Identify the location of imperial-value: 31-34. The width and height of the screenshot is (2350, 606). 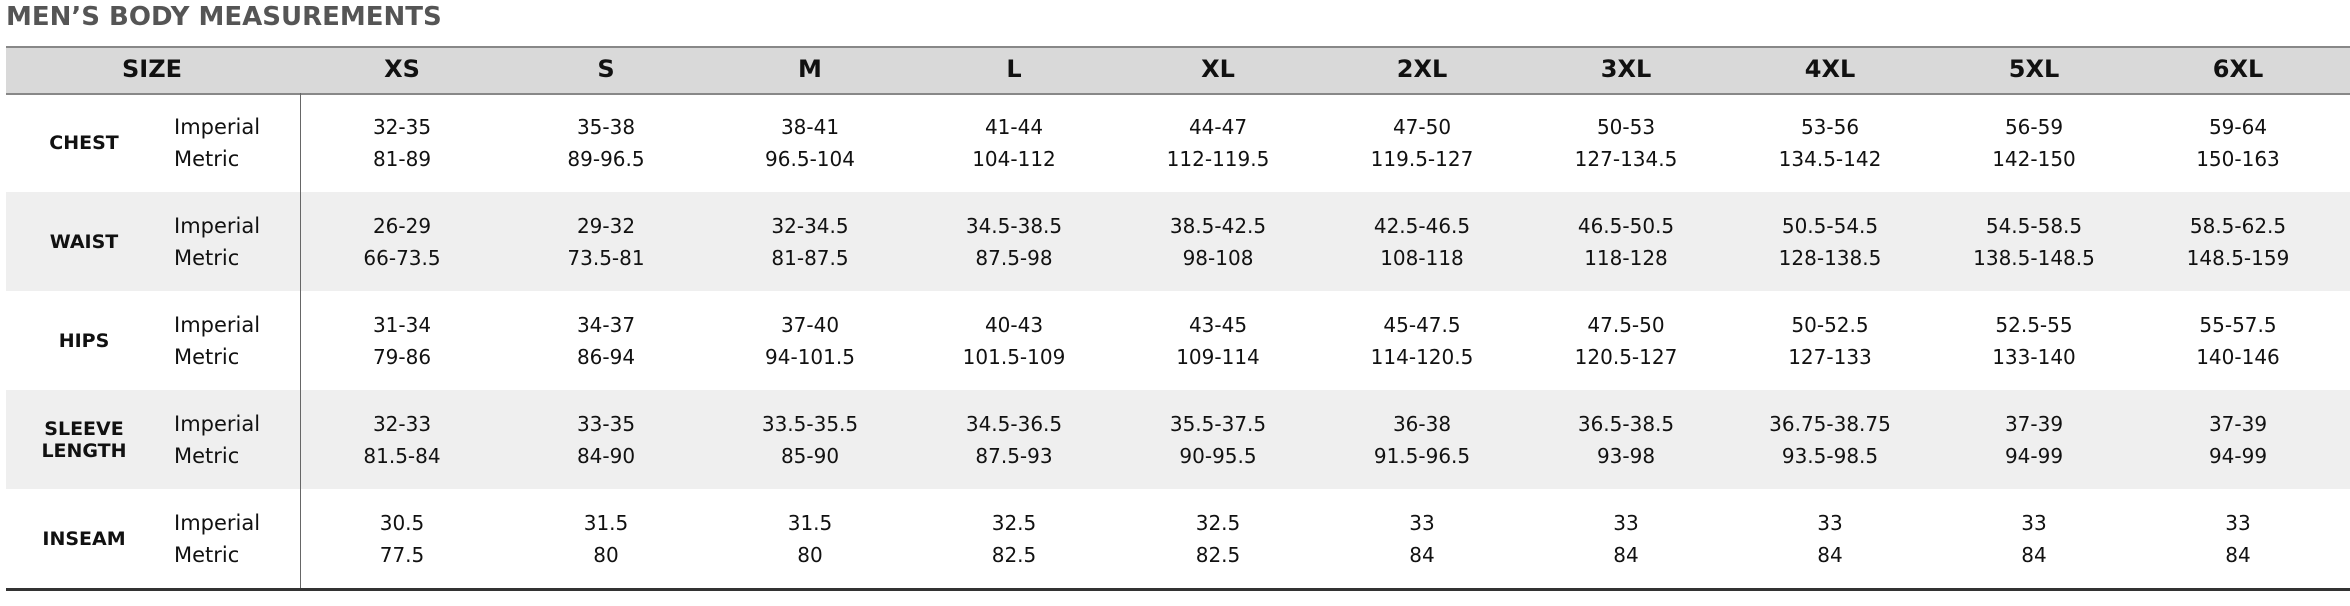
(402, 324).